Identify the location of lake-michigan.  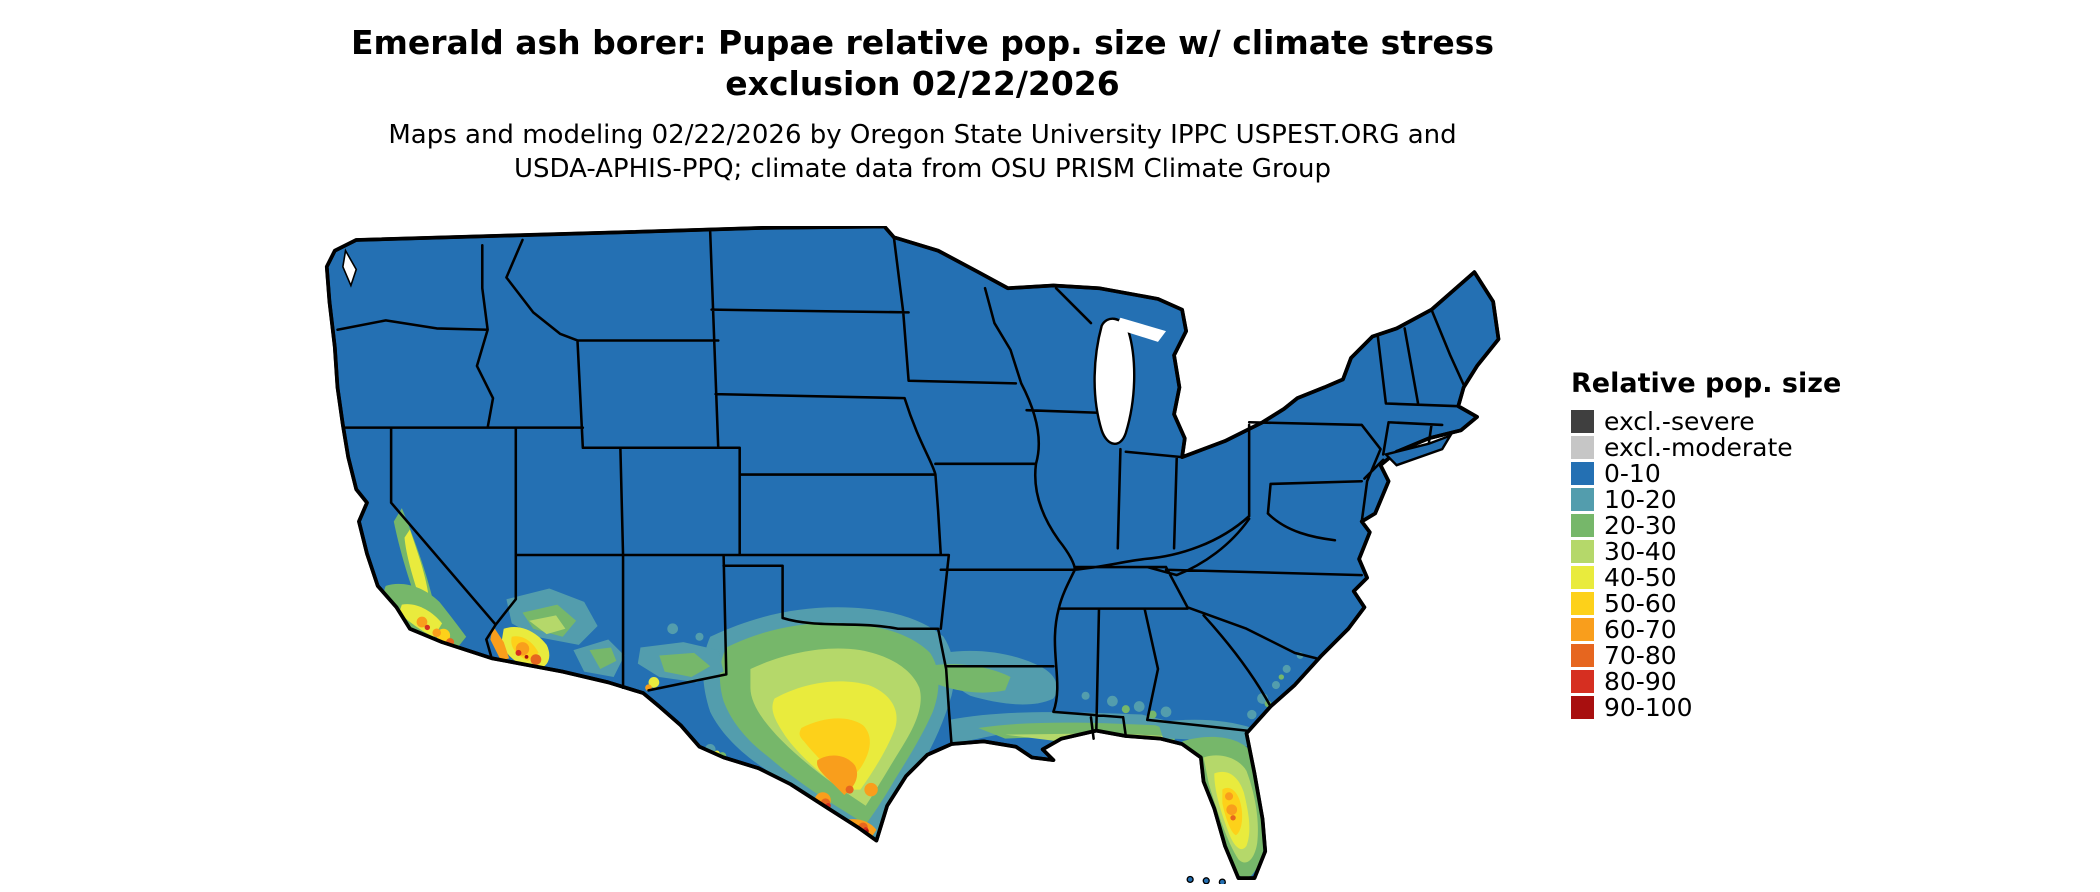
(1114, 381).